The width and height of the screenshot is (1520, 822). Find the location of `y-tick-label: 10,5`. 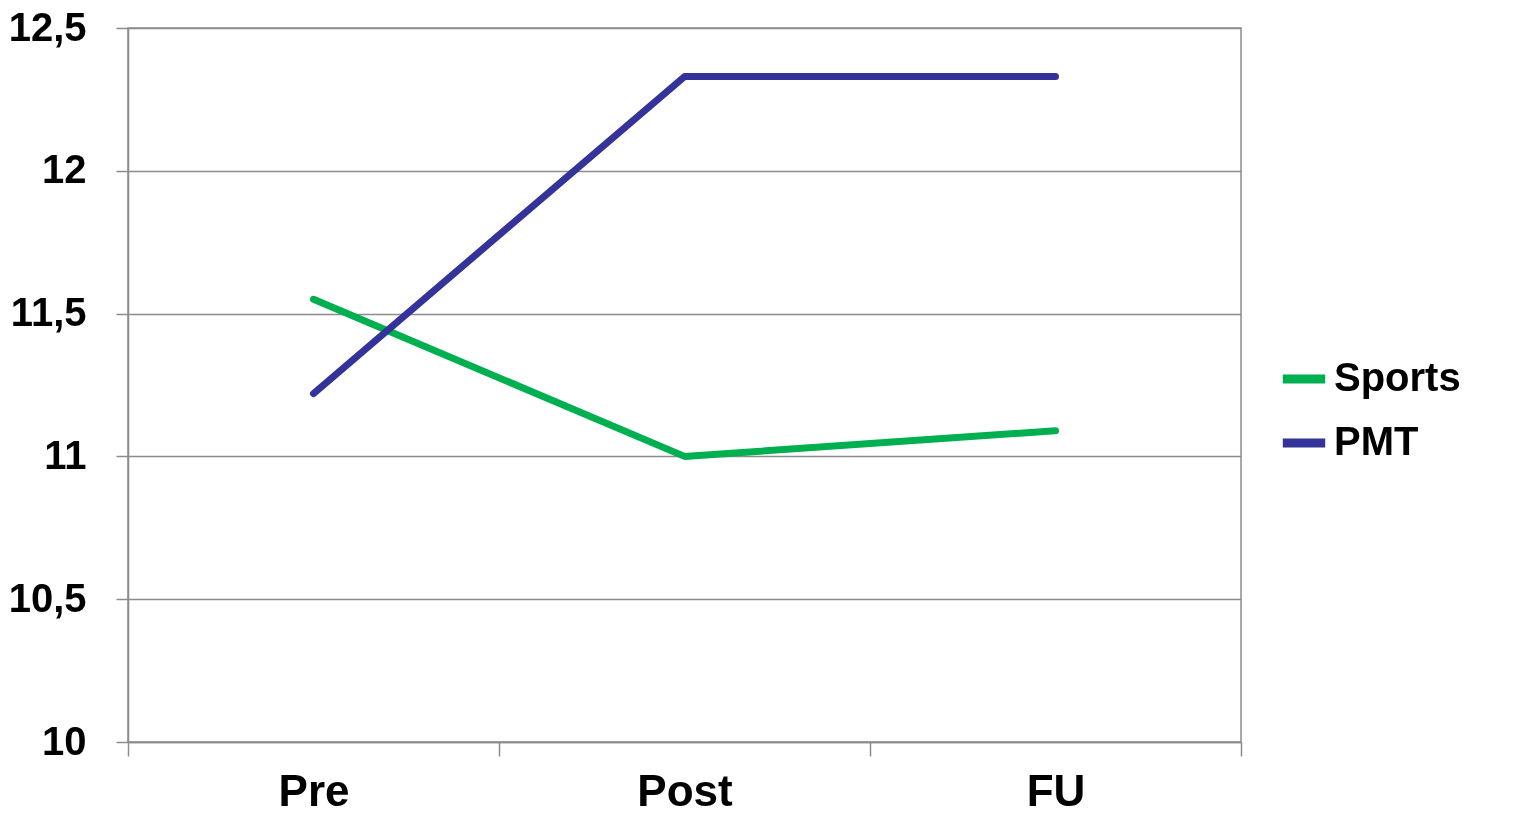

y-tick-label: 10,5 is located at coordinates (47, 597).